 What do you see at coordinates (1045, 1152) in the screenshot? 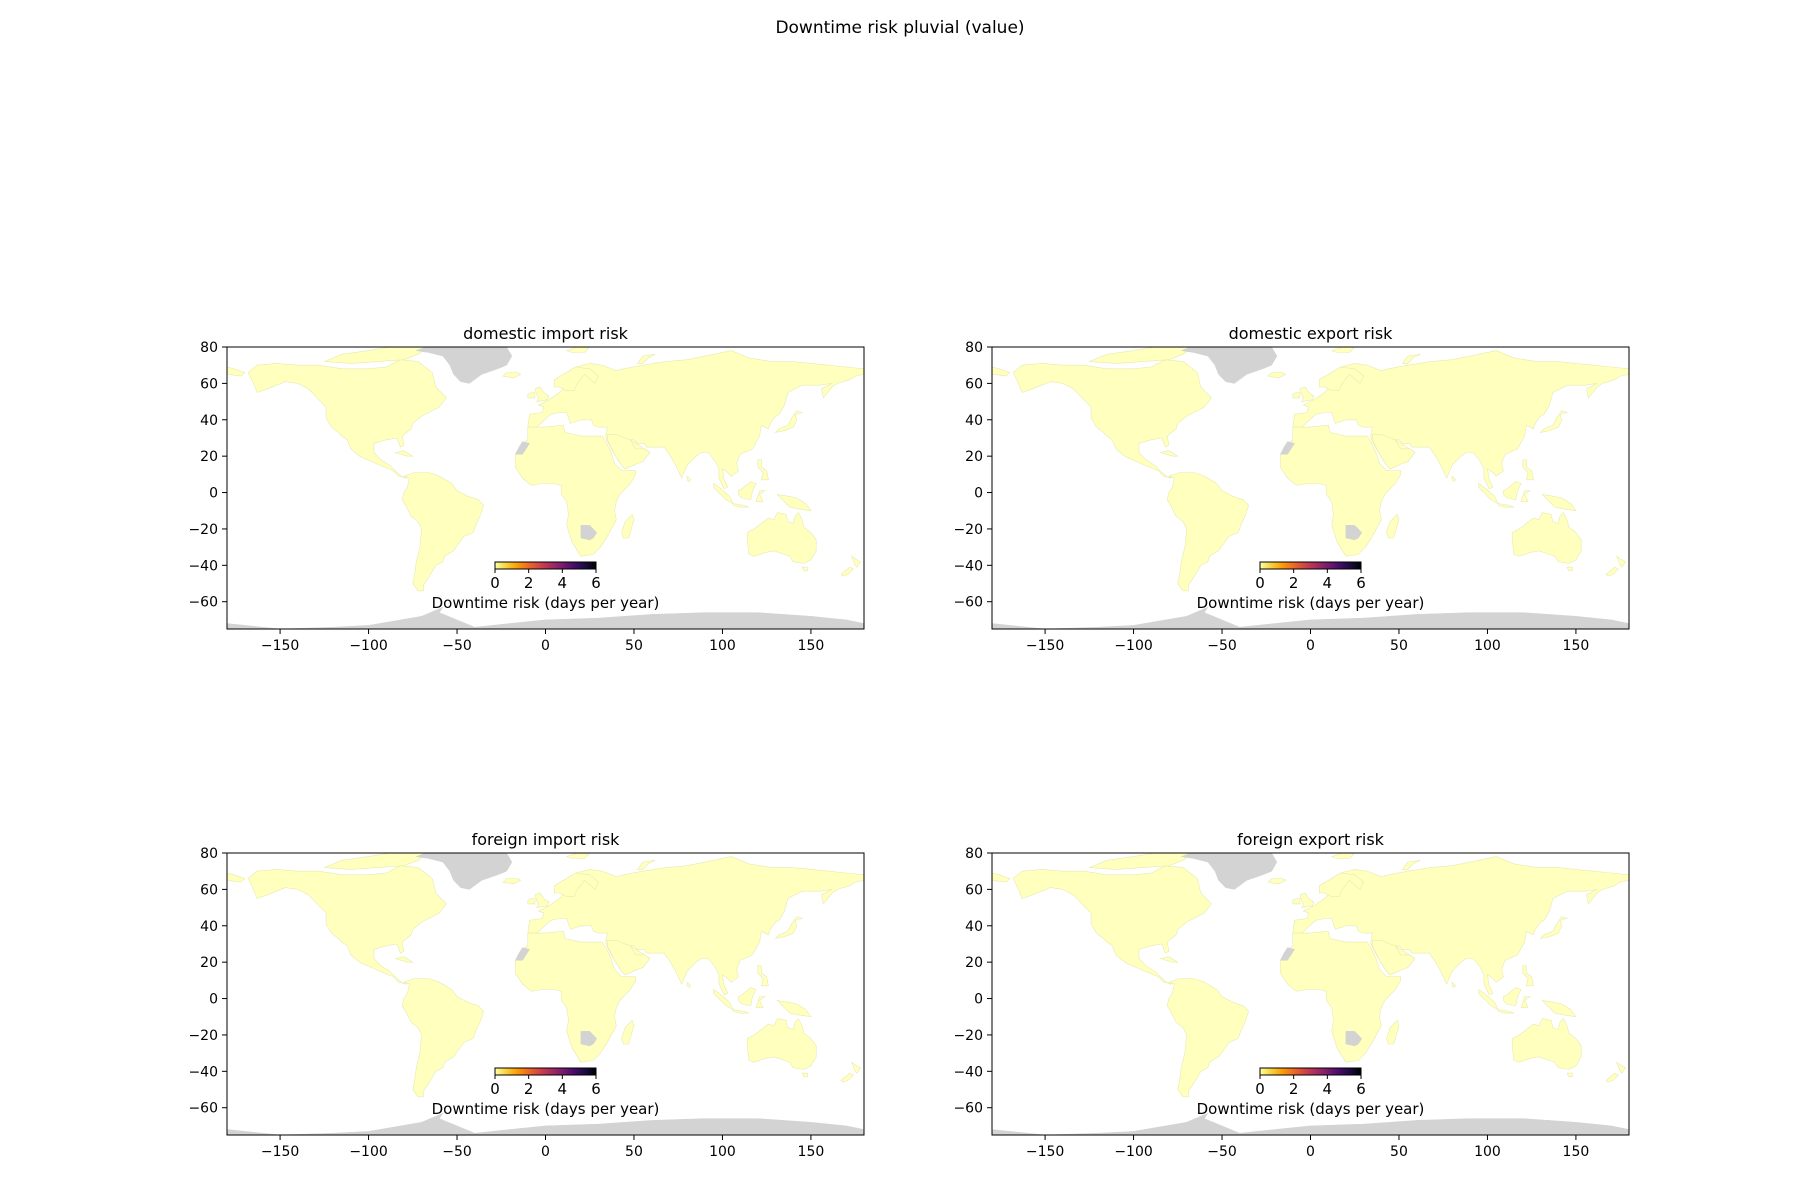
I see `x-tick-label: −150` at bounding box center [1045, 1152].